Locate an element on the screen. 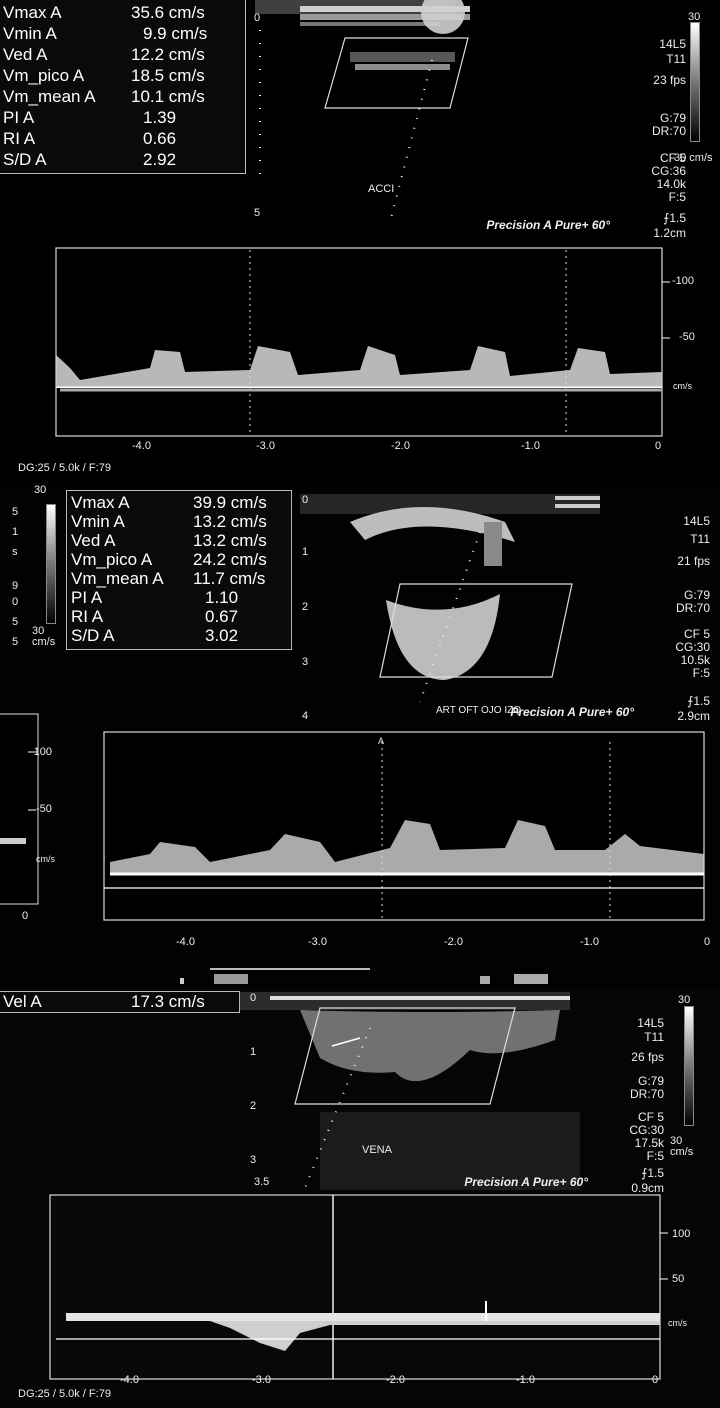  measurement-value: 18.5 cm/s is located at coordinates (168, 75).